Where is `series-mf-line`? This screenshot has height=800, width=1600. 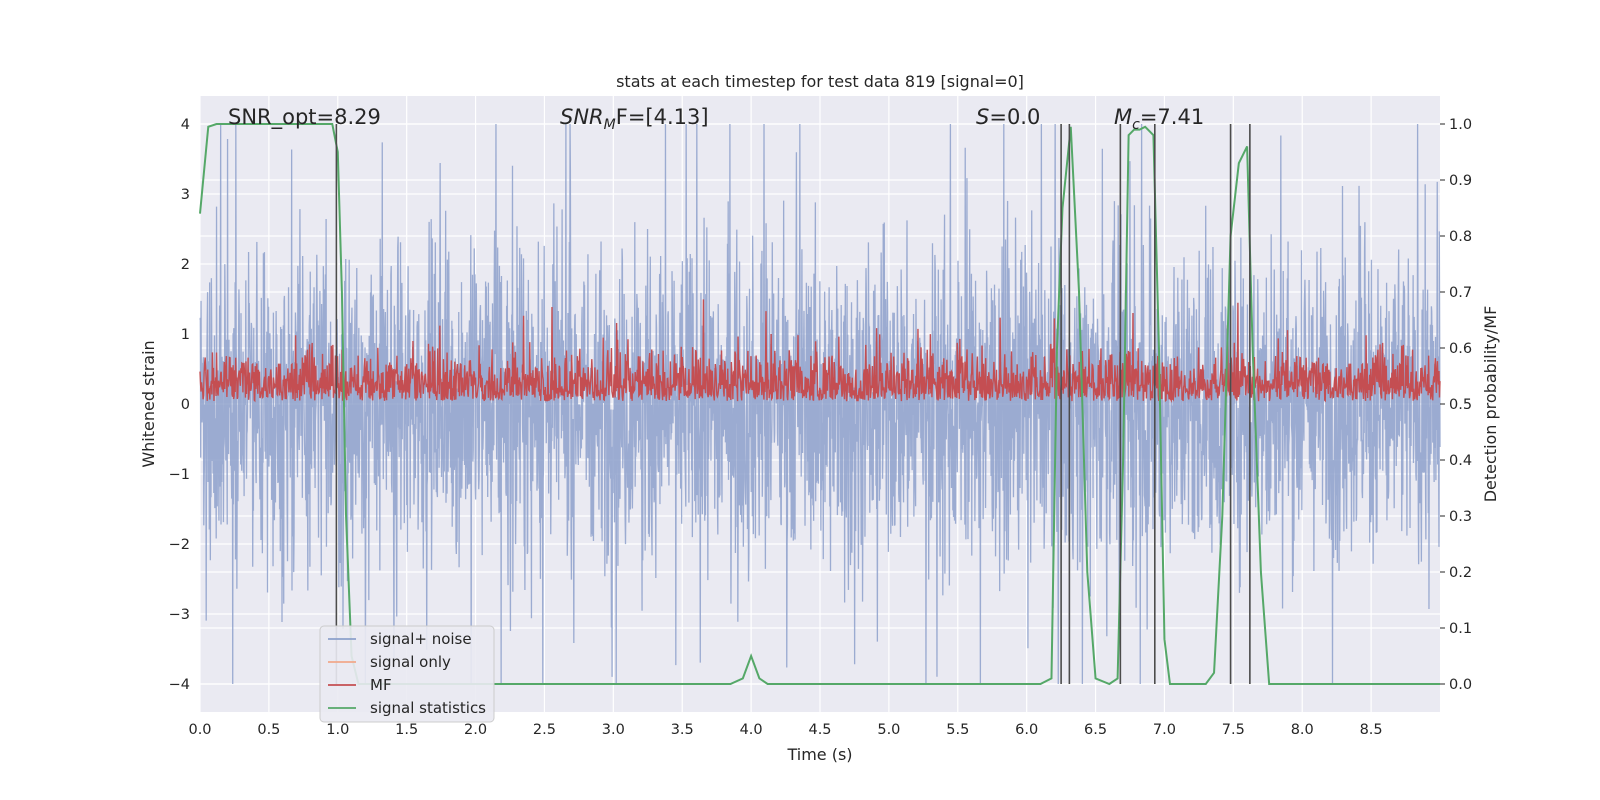
series-mf-line is located at coordinates (820, 351).